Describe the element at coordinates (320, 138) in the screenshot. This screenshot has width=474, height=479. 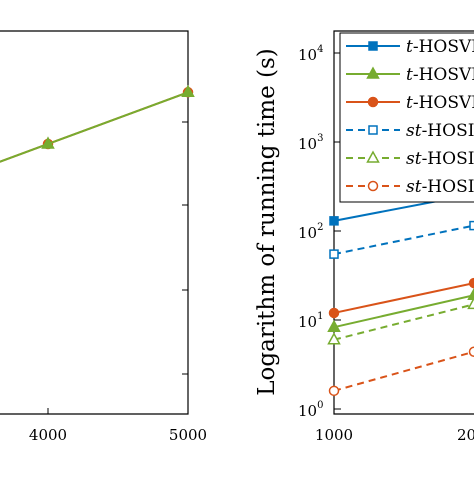
I see `tick-exponent: 3` at that location.